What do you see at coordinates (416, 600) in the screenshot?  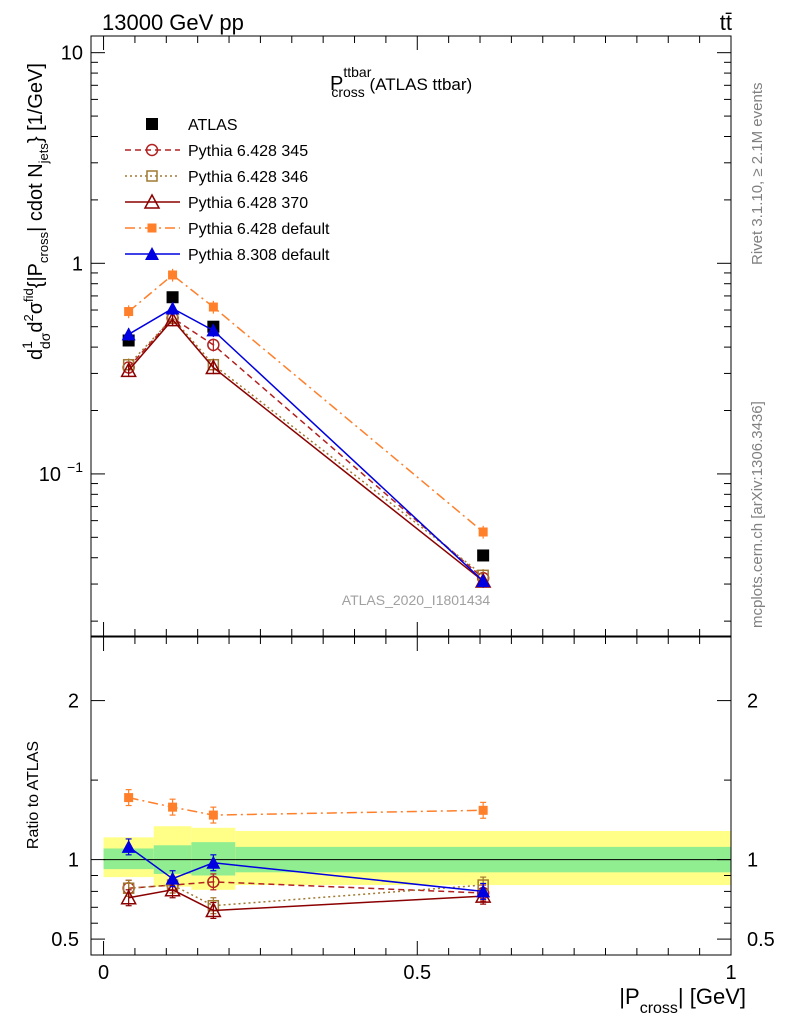 I see `analysis-id-label: ATLAS_2020_I1801434` at bounding box center [416, 600].